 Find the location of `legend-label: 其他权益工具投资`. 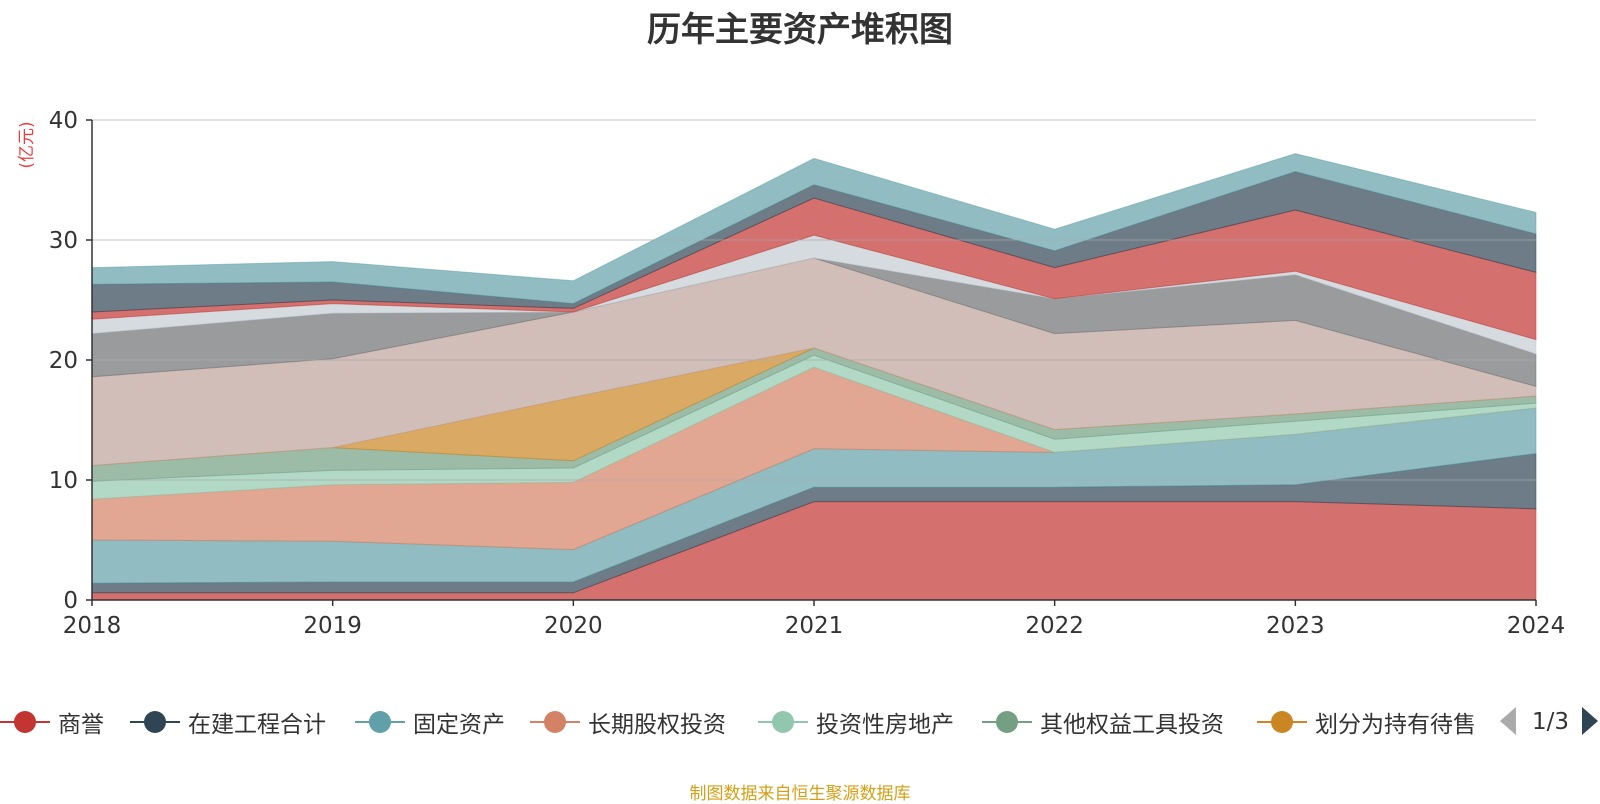

legend-label: 其他权益工具投资 is located at coordinates (1132, 725).